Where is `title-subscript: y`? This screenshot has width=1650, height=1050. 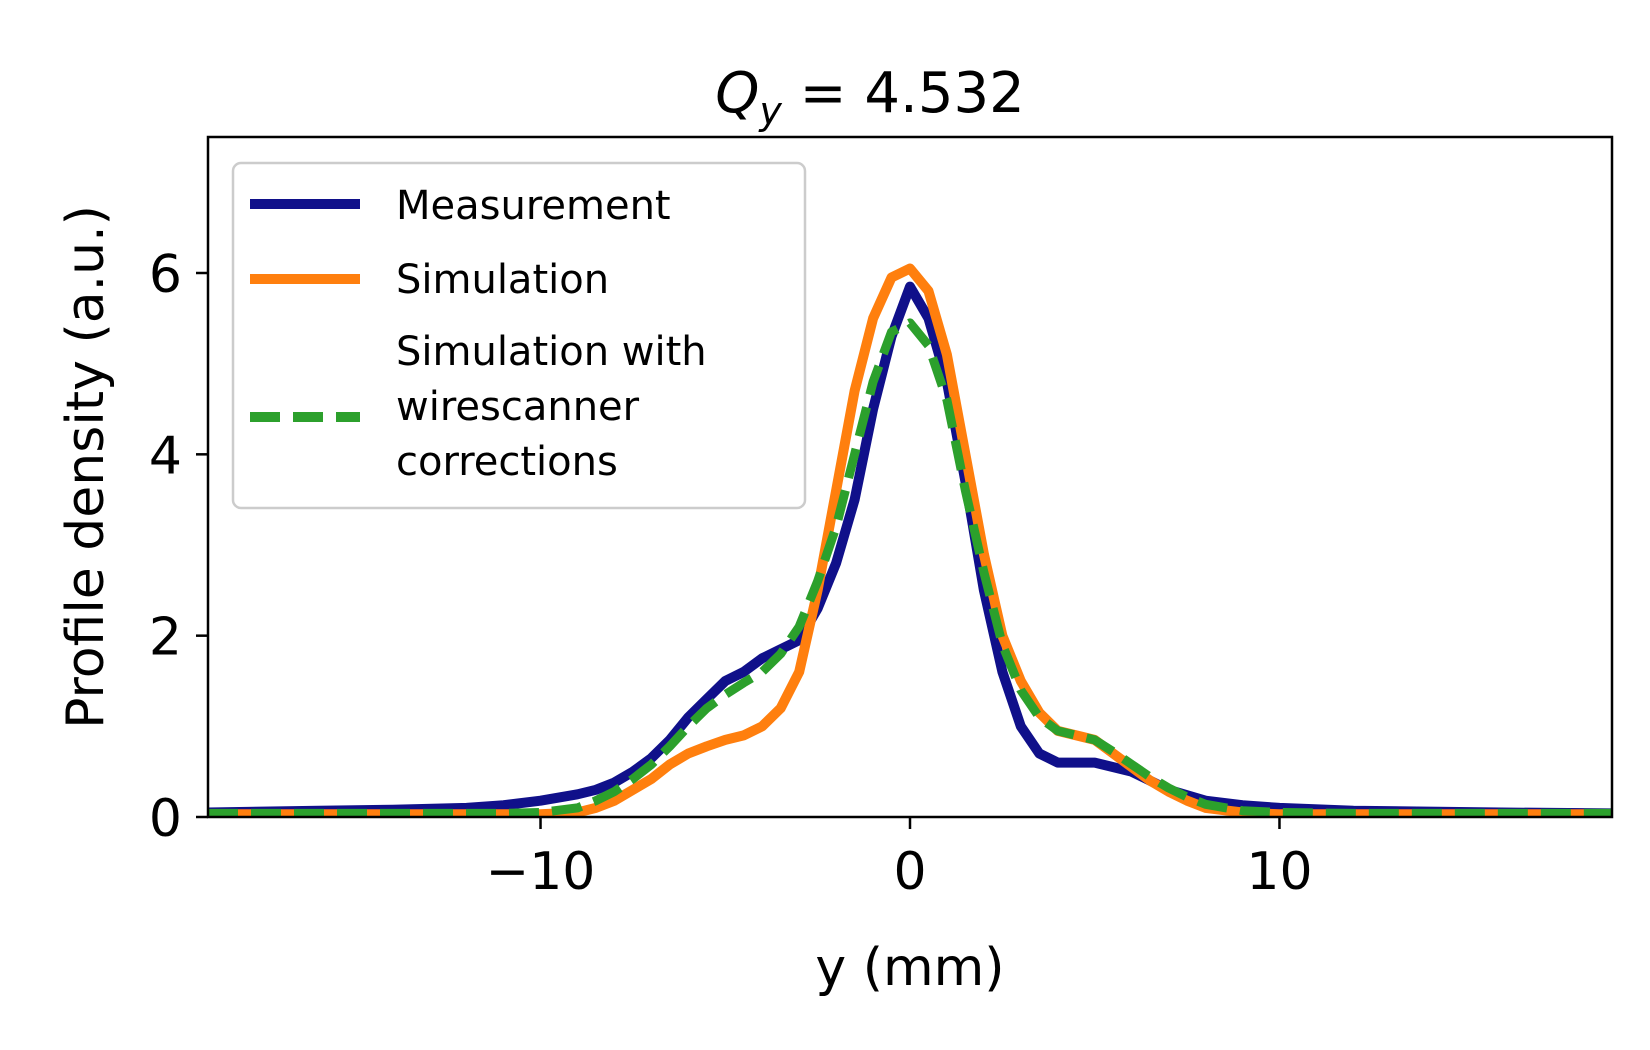
title-subscript: y is located at coordinates (770, 111).